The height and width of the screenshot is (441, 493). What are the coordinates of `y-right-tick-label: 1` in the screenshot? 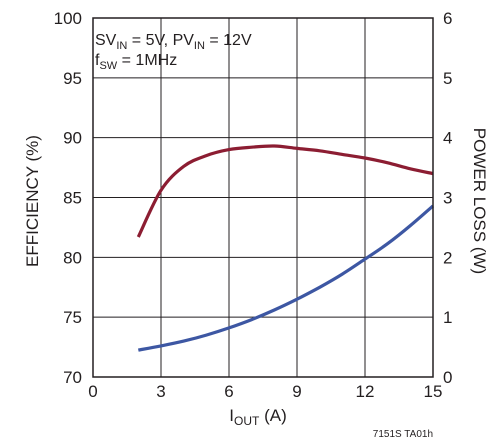 It's located at (447, 317).